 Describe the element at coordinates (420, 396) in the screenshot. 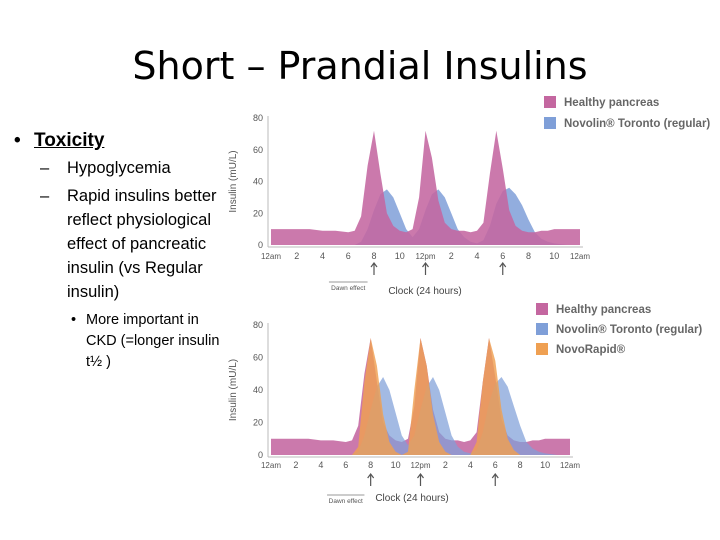

I see `series-area-novorapid` at that location.